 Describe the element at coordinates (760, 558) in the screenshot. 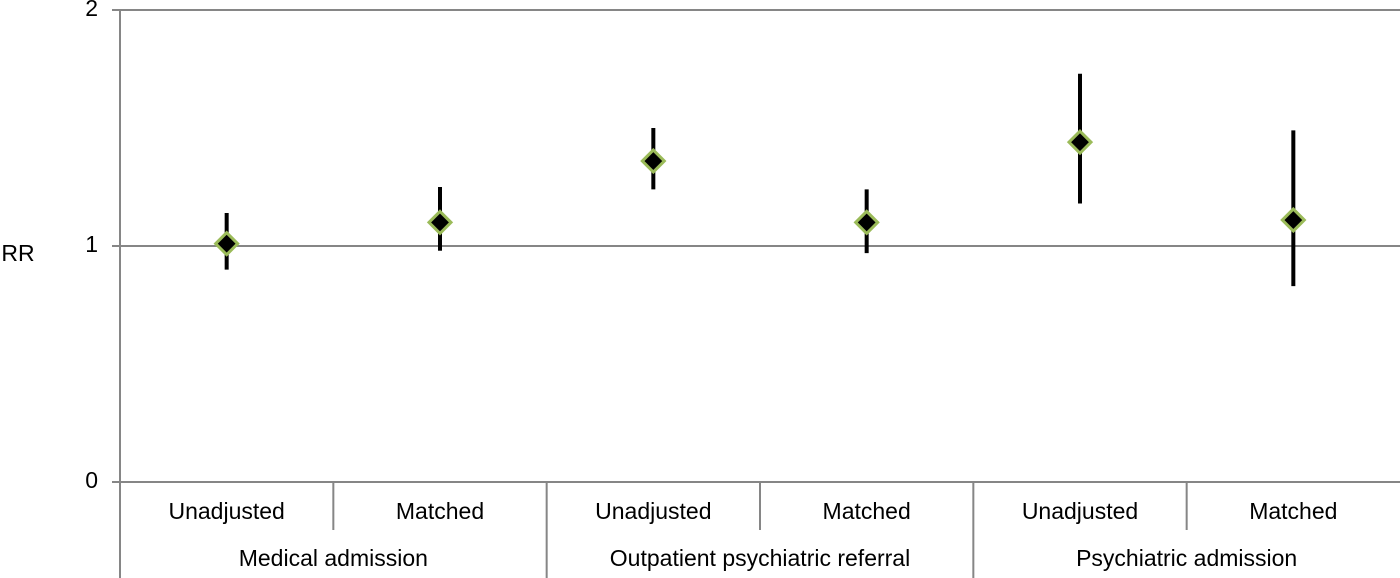

I see `group-label: Outpatient psychiatric referral` at that location.